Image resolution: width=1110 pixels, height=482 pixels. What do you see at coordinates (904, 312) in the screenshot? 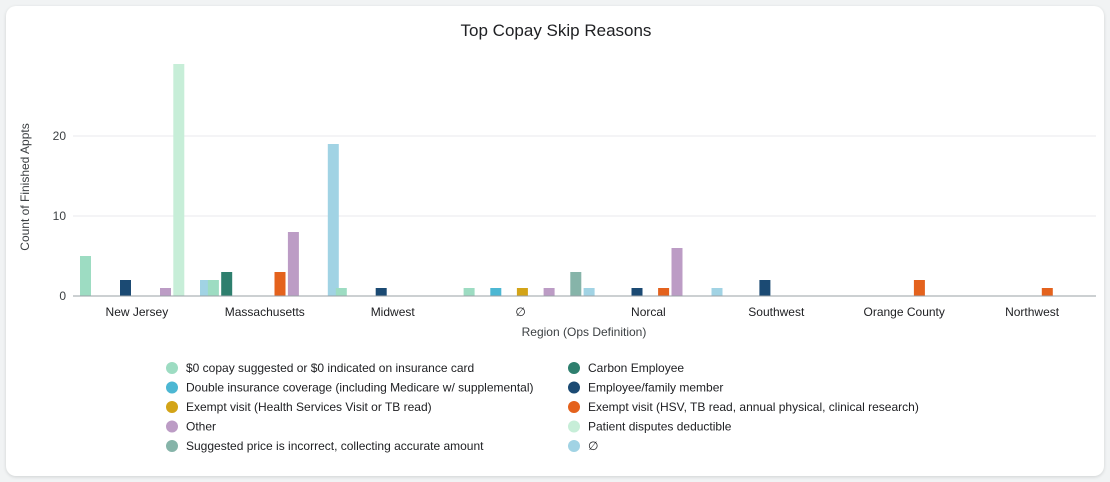
I see `x-tick-label: Orange County` at bounding box center [904, 312].